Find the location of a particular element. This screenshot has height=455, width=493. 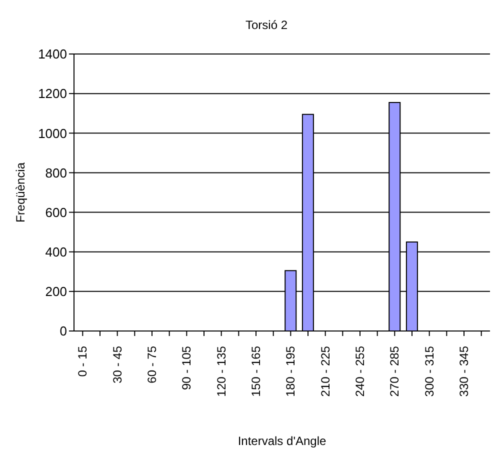

x-axis-title: Intervals d'Angle is located at coordinates (282, 441).